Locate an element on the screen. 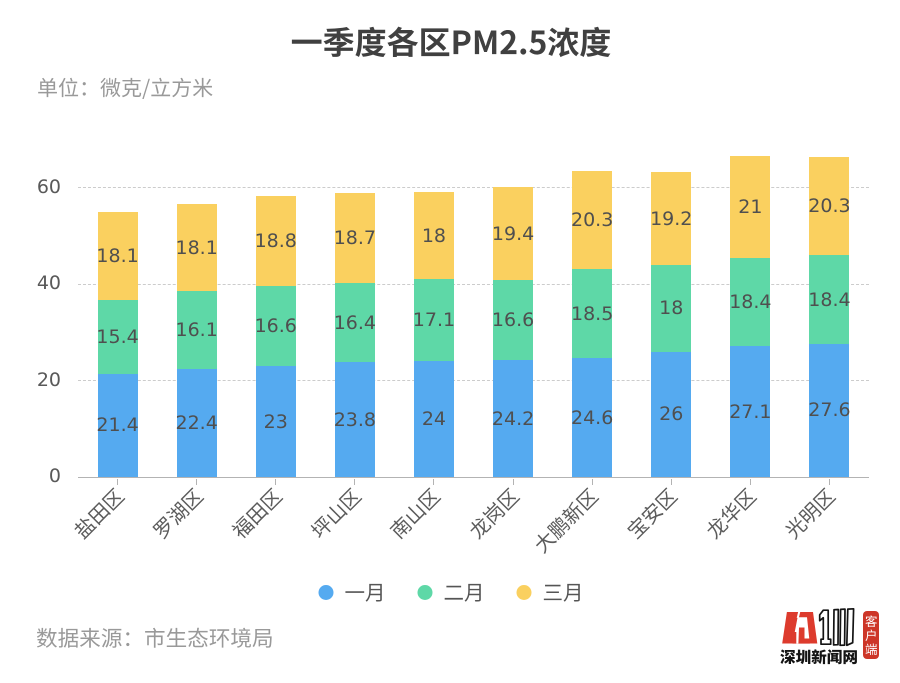  bar-segment-二月-龙华区 is located at coordinates (750, 302).